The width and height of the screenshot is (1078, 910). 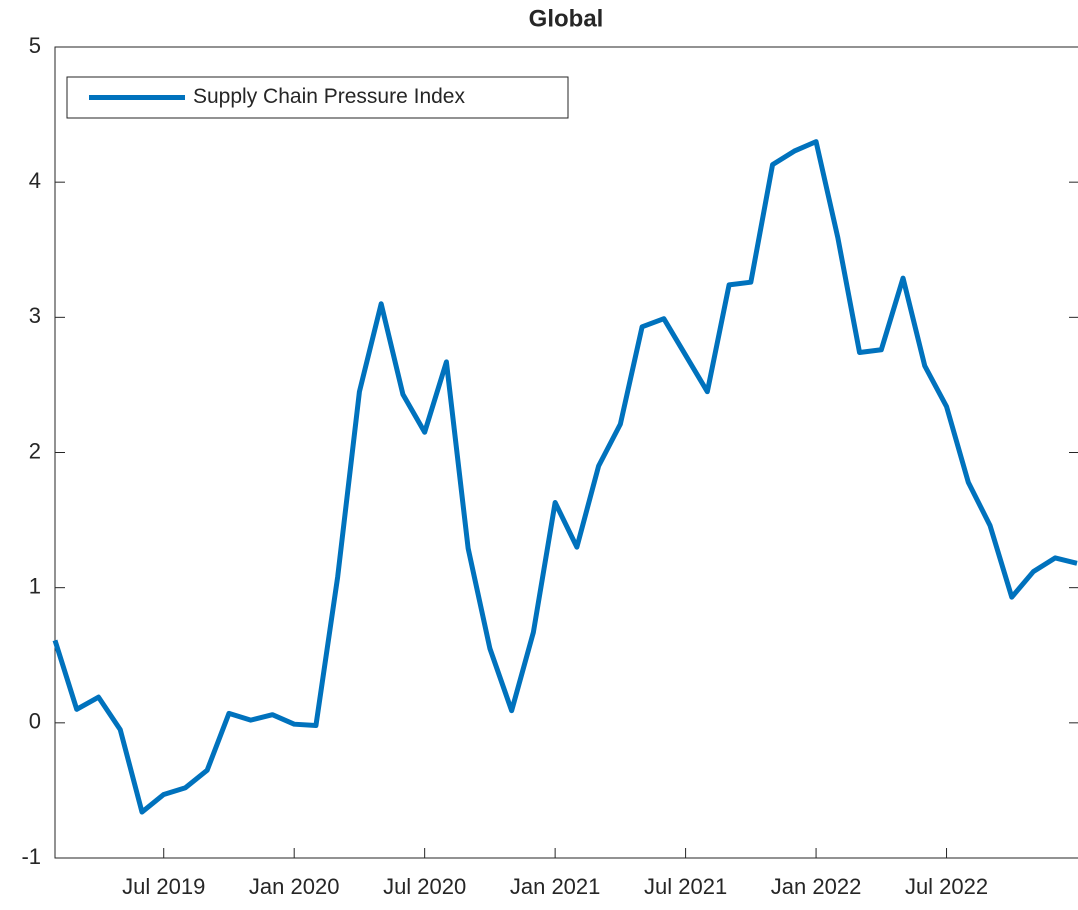 What do you see at coordinates (163, 886) in the screenshot?
I see `x-tick-label: Jul 2019` at bounding box center [163, 886].